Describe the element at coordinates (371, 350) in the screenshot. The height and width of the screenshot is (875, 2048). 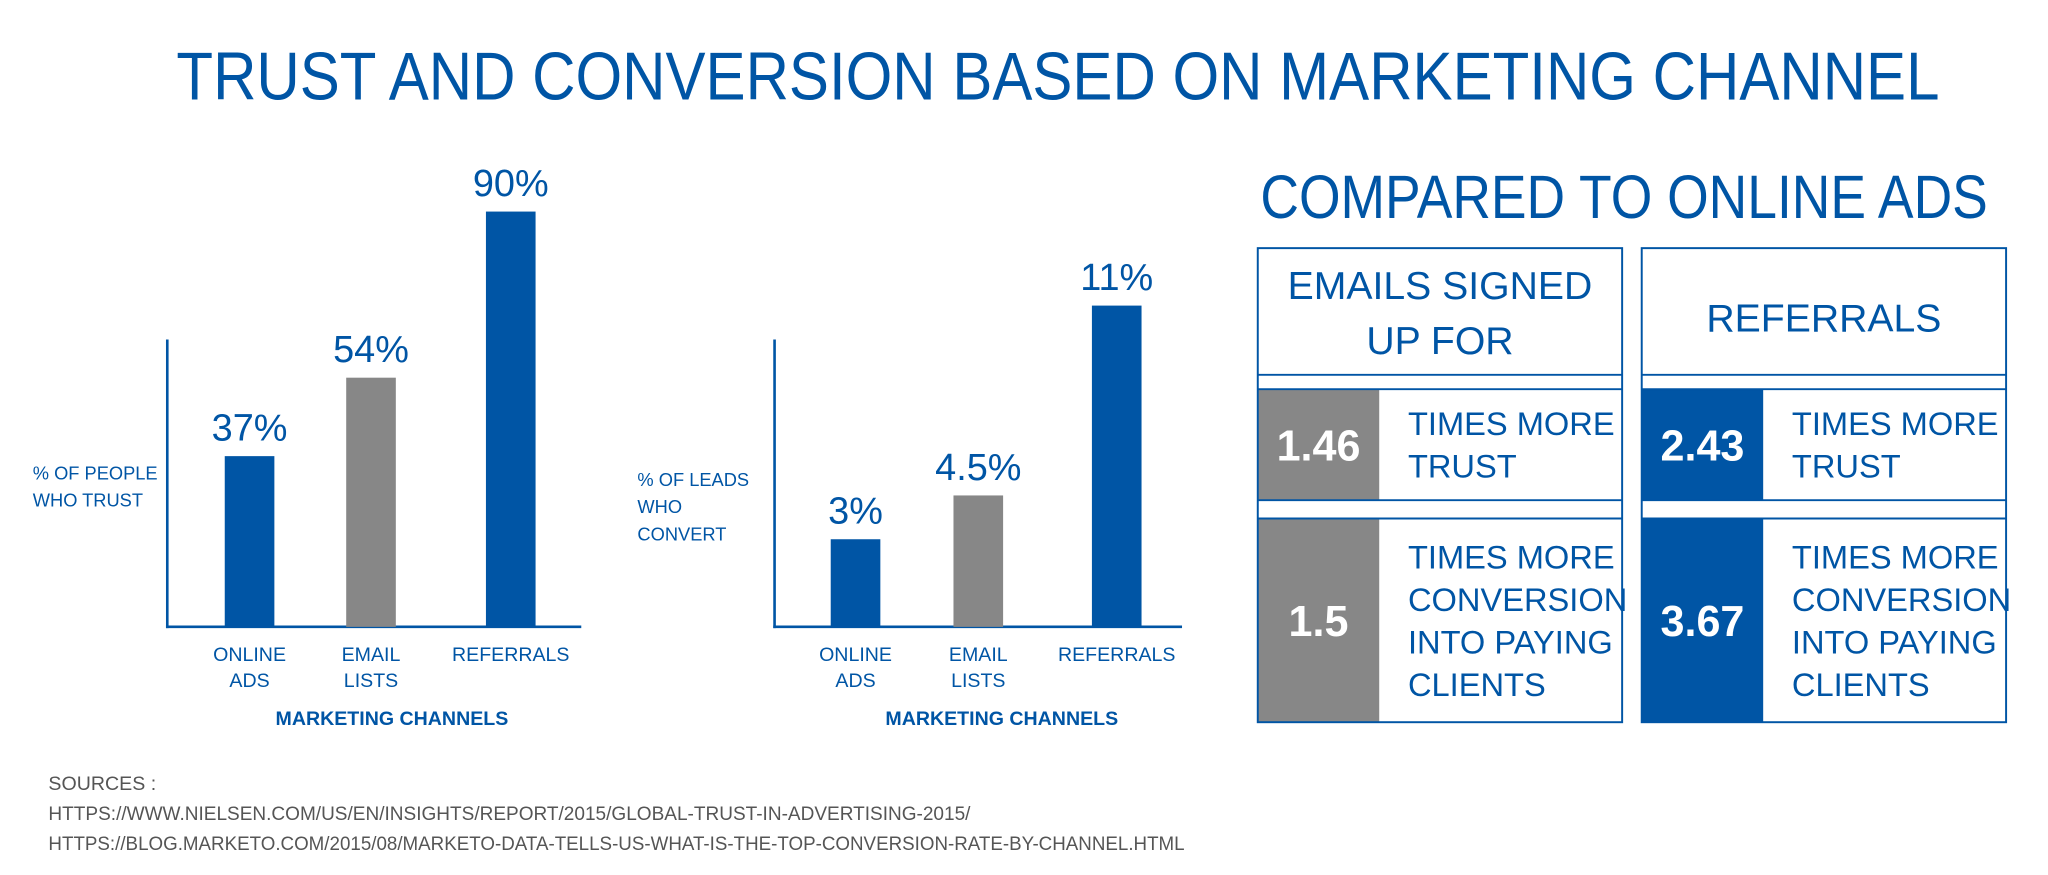
I see `data-label: 54%` at that location.